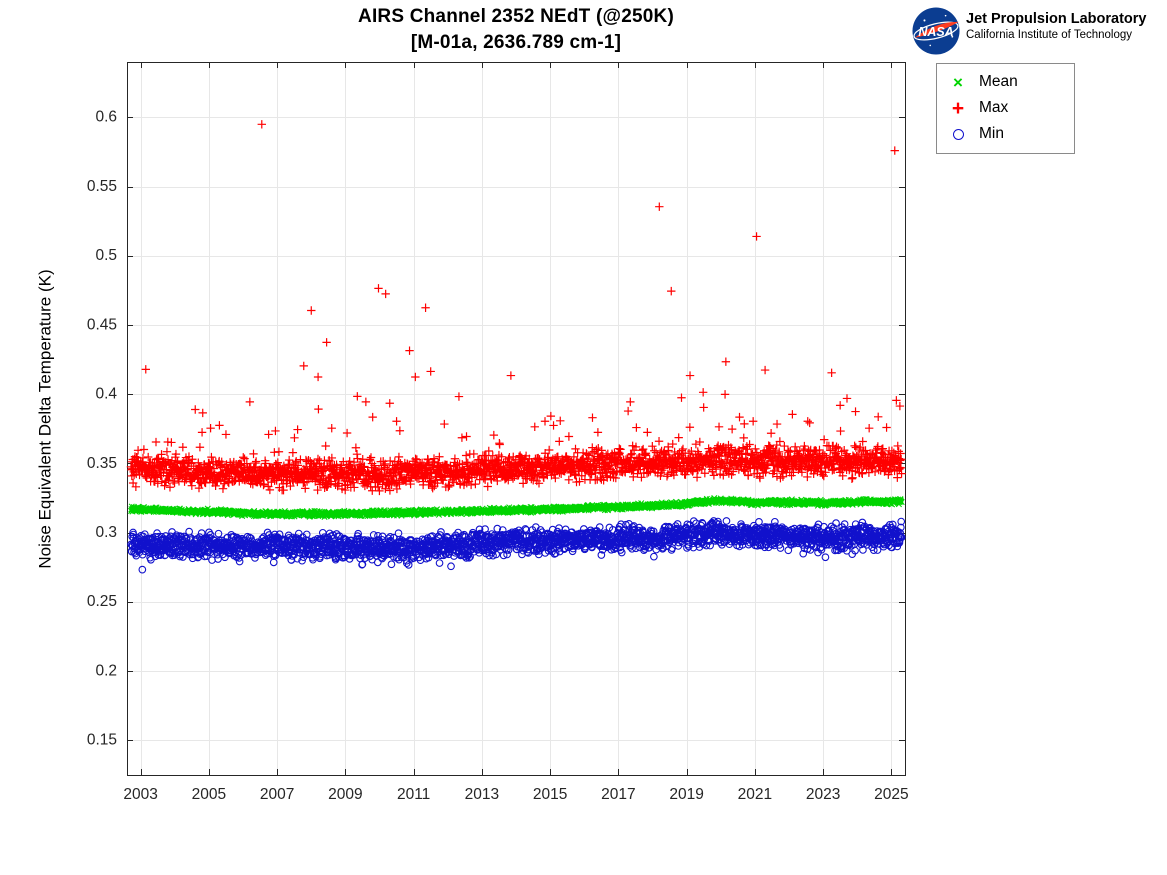 Image resolution: width=1167 pixels, height=875 pixels. Describe the element at coordinates (991, 133) in the screenshot. I see `legend-label-min: Min` at that location.